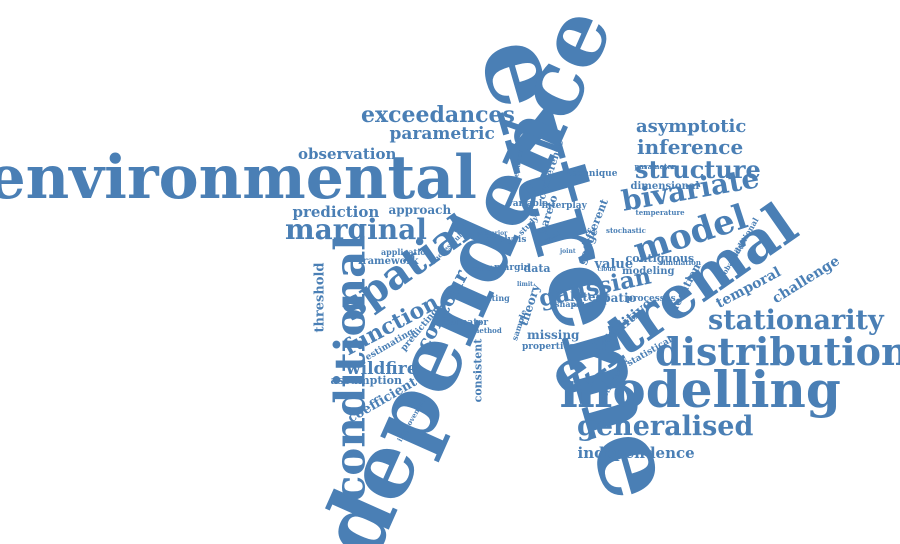 Image resolution: width=900 pixels, height=544 pixels. What do you see at coordinates (347, 153) in the screenshot?
I see `word-observation: observation` at bounding box center [347, 153].